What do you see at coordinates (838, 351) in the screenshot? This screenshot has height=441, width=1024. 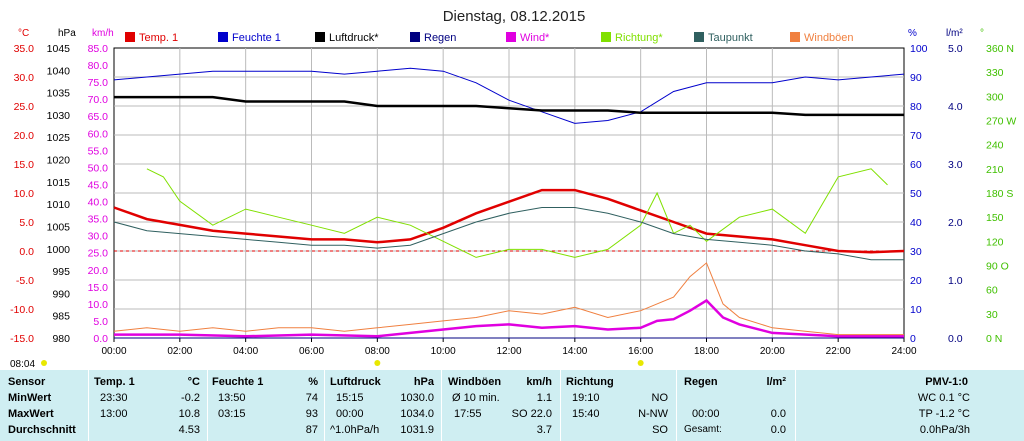 I see `x-tick-label: 22:00` at bounding box center [838, 351].